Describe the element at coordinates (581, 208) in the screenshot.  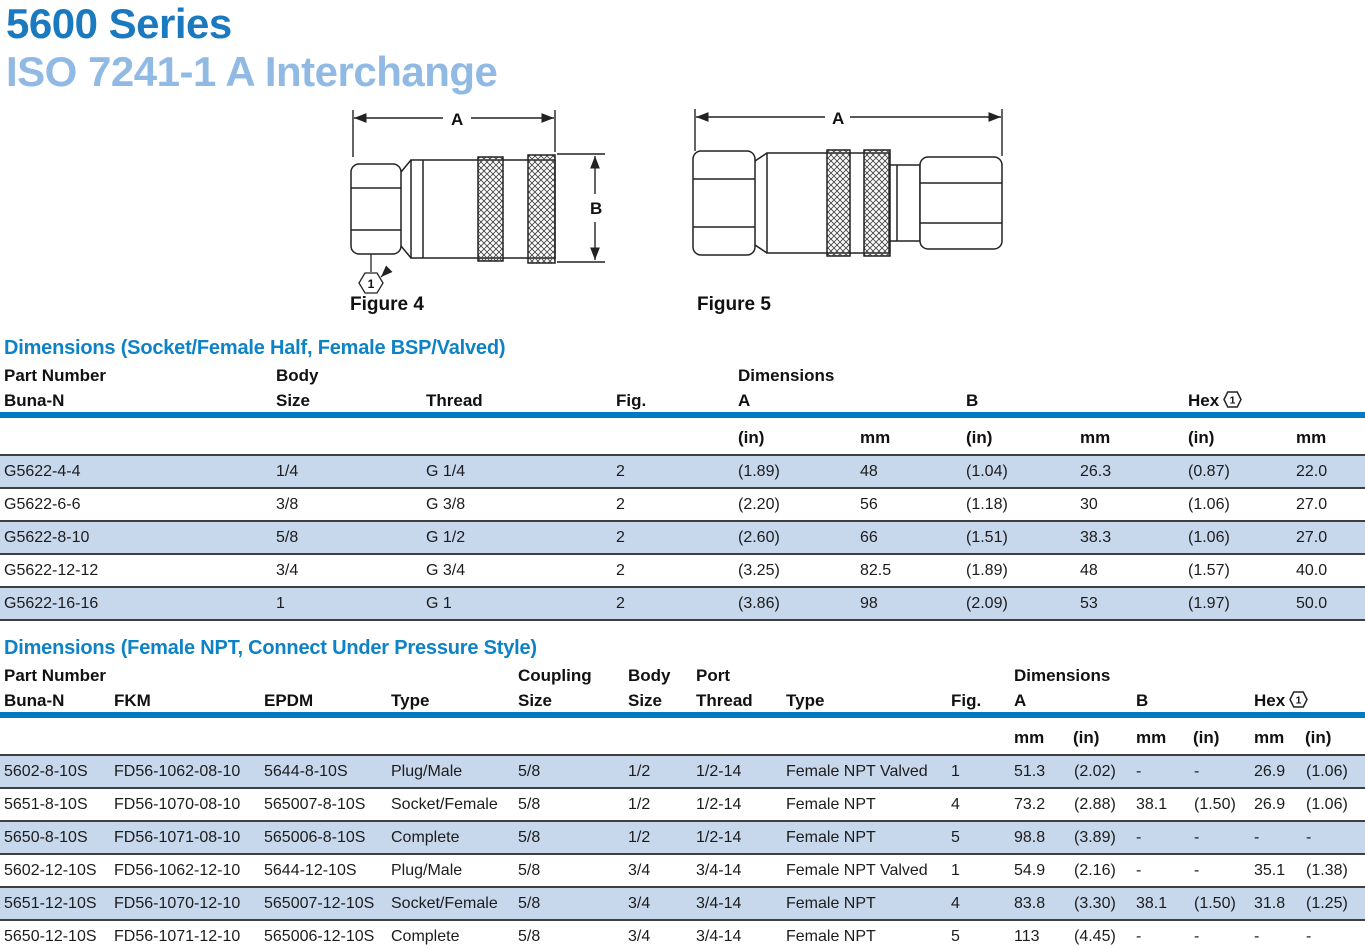
I see `dimension-b` at that location.